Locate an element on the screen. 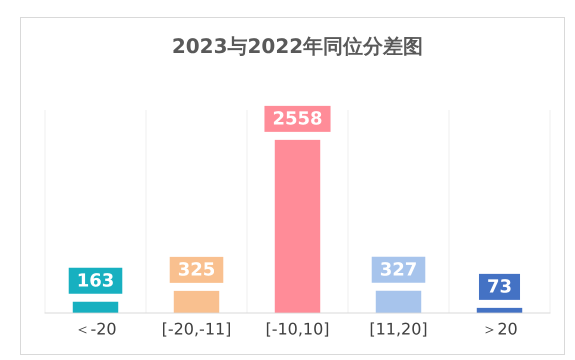 This screenshot has height=360, width=575. data-label: 2558 is located at coordinates (297, 119).